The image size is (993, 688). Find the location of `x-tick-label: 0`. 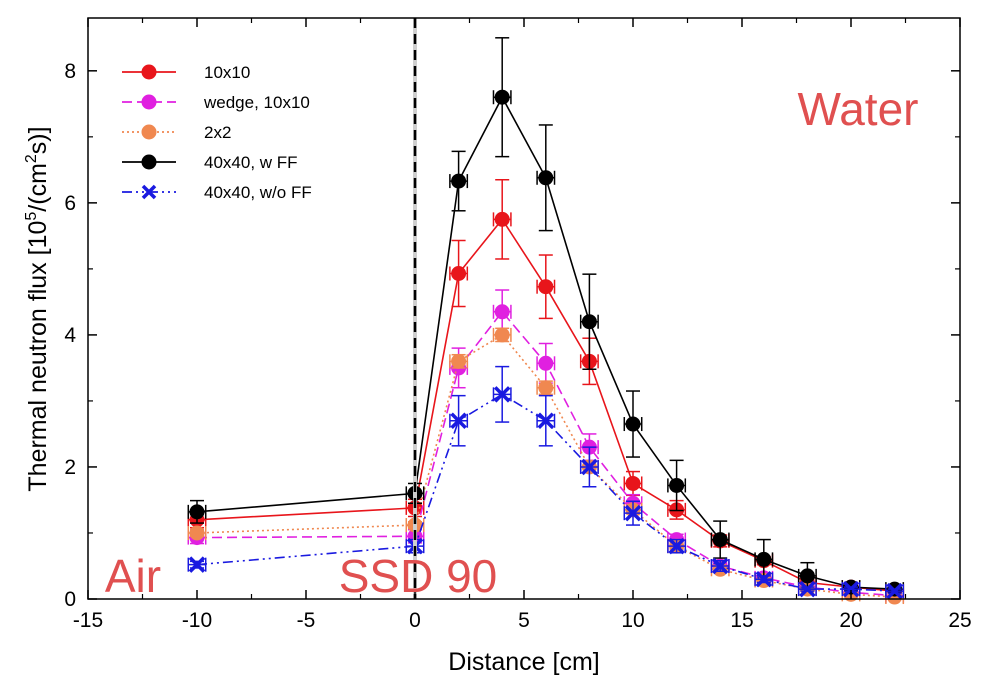

x-tick-label: 0 is located at coordinates (415, 620).